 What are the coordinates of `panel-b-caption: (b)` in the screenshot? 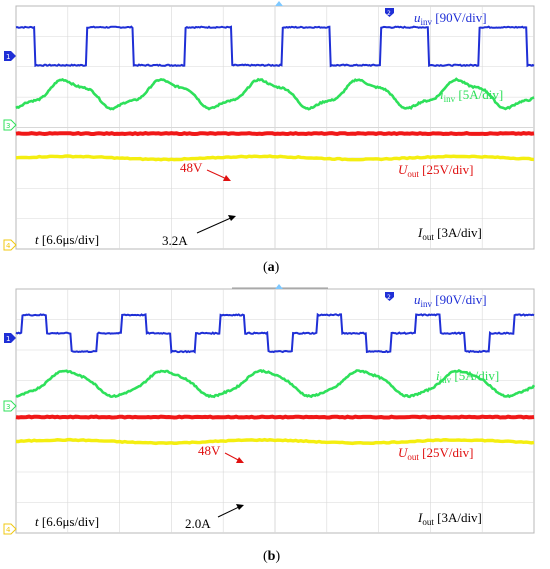 It's located at (271, 556).